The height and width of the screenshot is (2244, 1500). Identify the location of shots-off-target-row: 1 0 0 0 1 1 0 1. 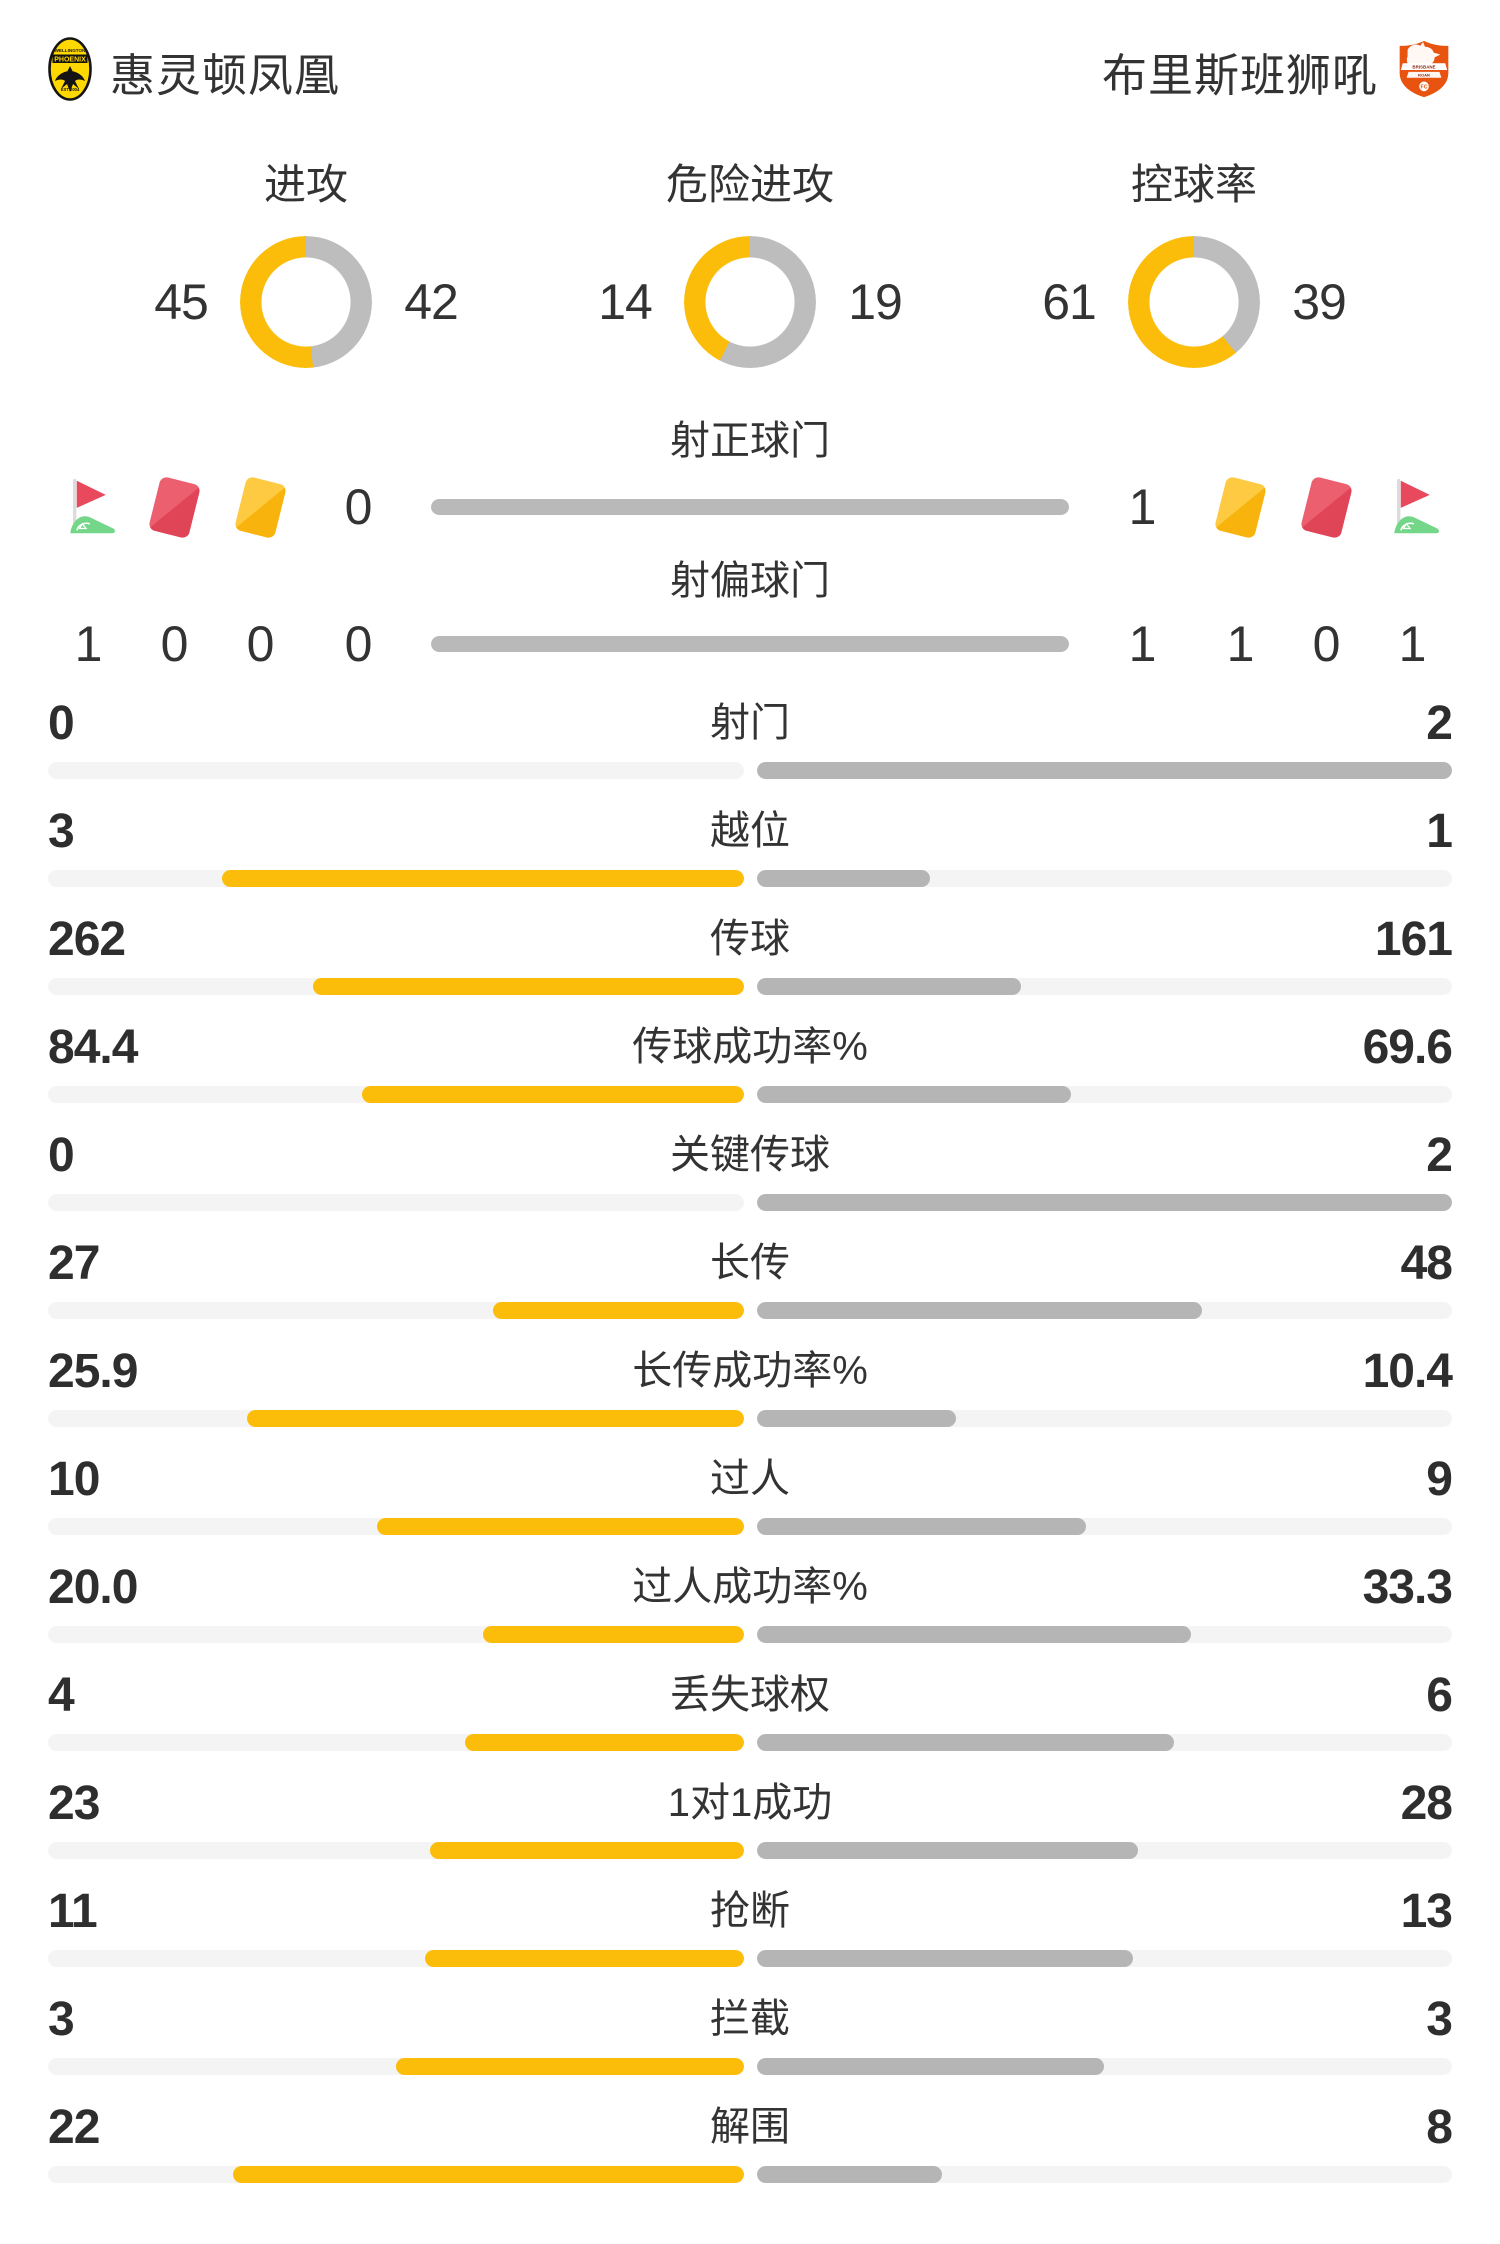
(750, 644).